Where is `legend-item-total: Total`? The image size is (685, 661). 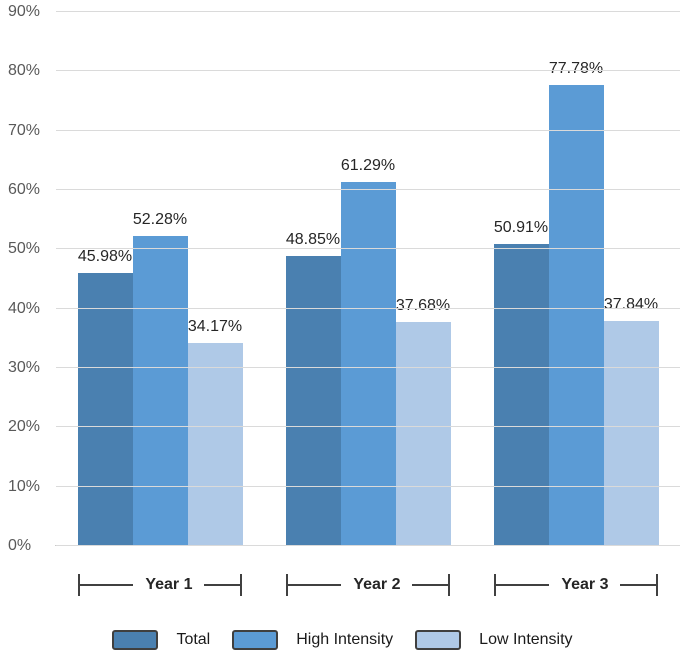 legend-item-total: Total is located at coordinates (161, 640).